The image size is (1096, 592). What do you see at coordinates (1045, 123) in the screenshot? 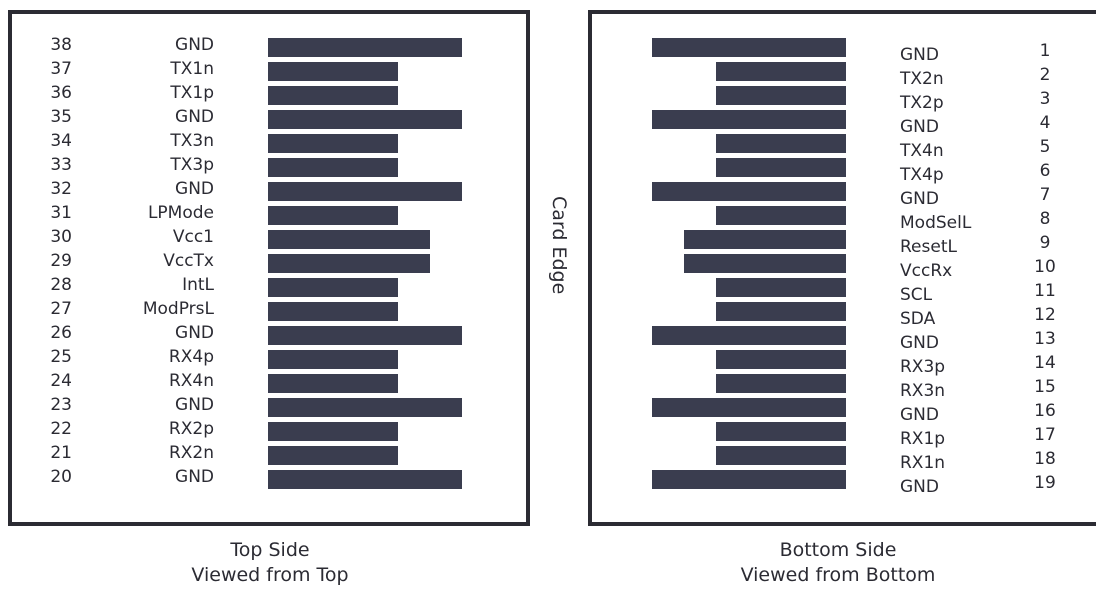
I see `bottom-pin-number: 4` at bounding box center [1045, 123].